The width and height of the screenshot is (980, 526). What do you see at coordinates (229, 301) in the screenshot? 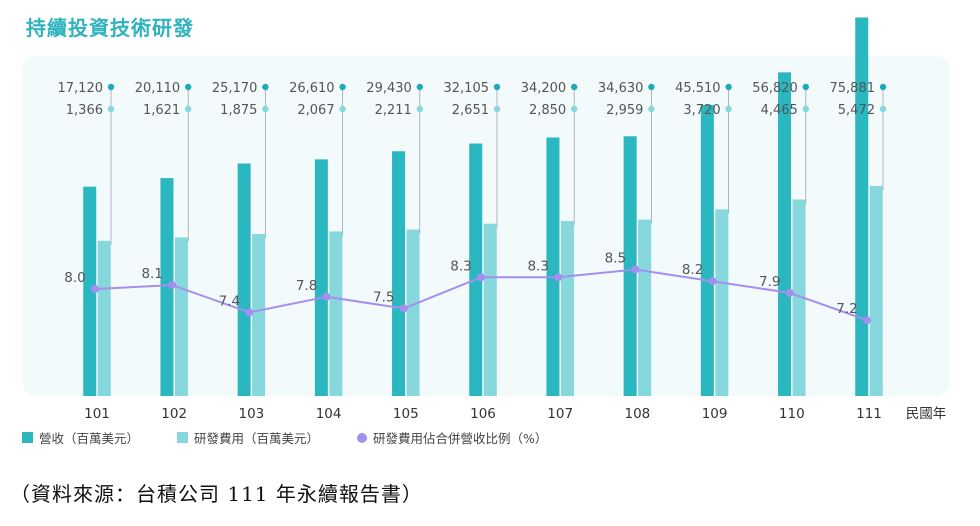
I see `ratio-label-103: 7.4` at bounding box center [229, 301].